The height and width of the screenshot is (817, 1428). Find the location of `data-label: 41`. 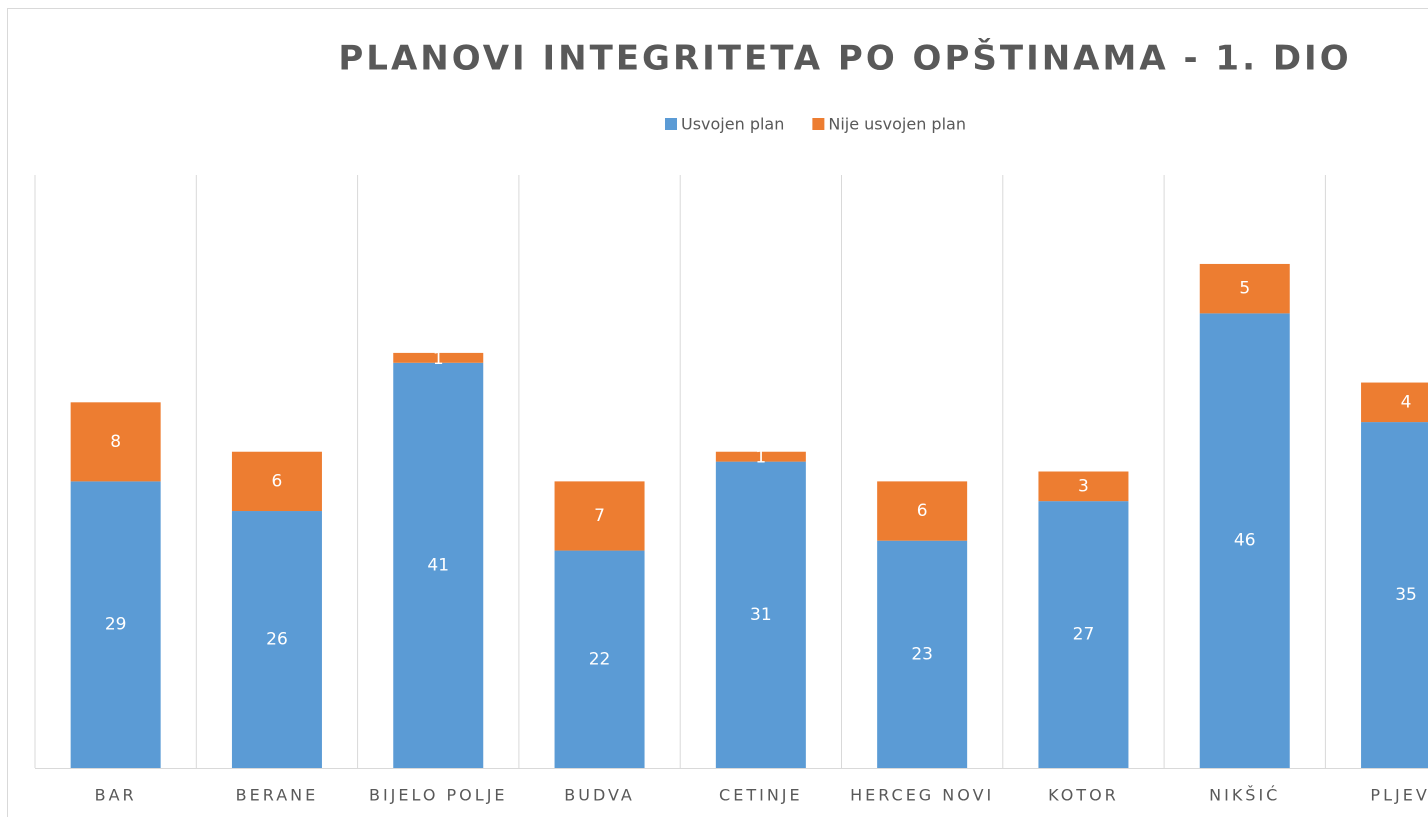

data-label: 41 is located at coordinates (438, 565).